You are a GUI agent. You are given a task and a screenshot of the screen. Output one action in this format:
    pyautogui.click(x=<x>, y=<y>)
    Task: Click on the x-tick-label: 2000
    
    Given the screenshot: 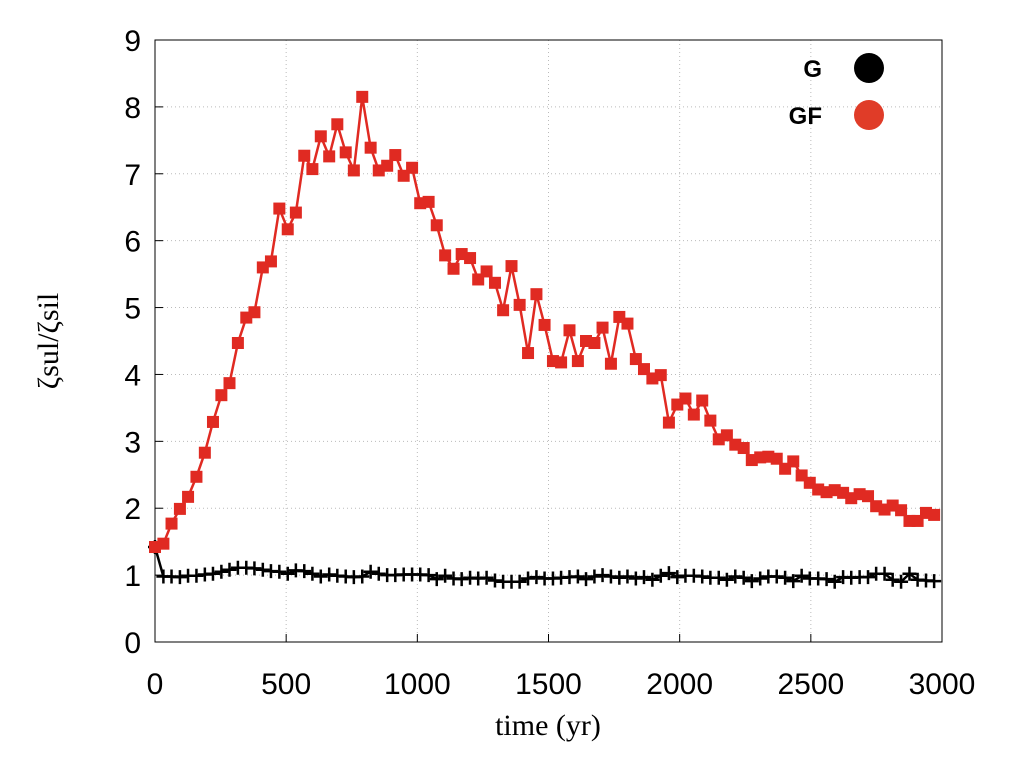 What is the action you would take?
    pyautogui.click(x=679, y=684)
    